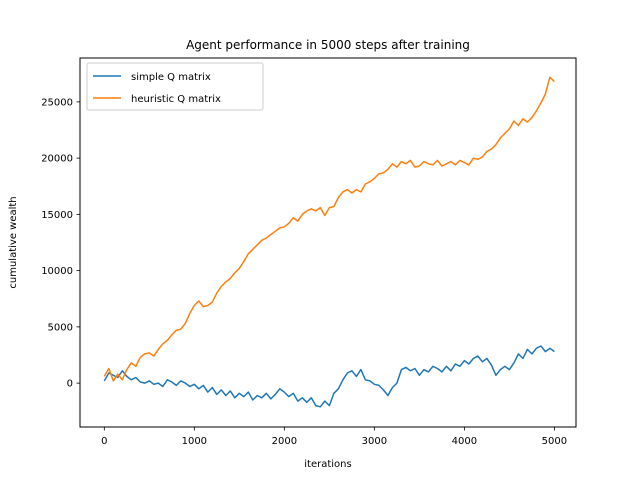 Image resolution: width=640 pixels, height=480 pixels. I want to click on y-tick-label-4: 20000, so click(57, 159).